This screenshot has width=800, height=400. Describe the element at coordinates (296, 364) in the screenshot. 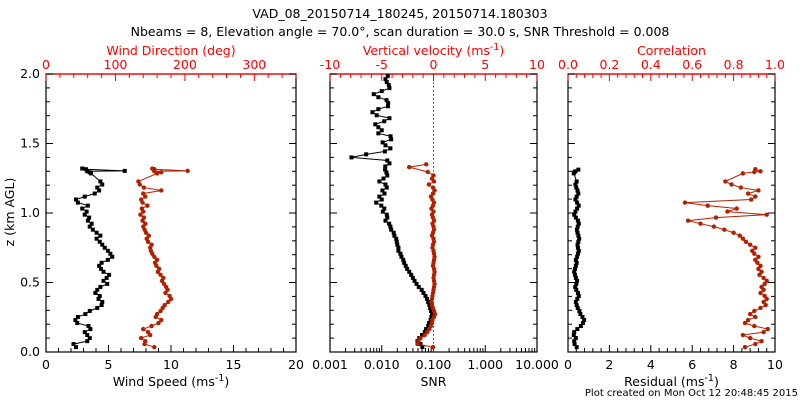

I see `bottom-tick-label: 20` at that location.